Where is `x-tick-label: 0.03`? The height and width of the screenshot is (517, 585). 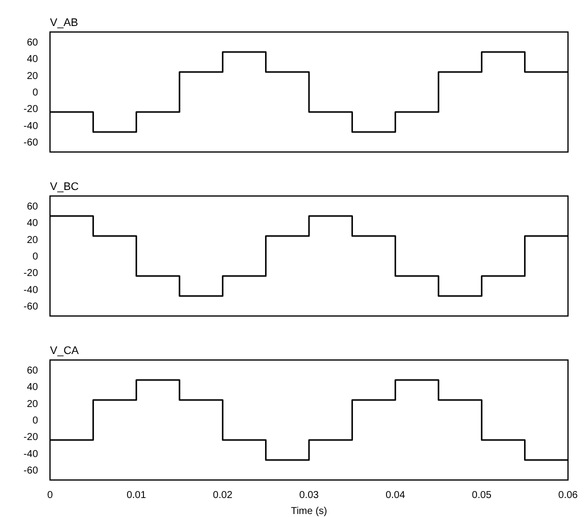
x-tick-label: 0.03 is located at coordinates (309, 495).